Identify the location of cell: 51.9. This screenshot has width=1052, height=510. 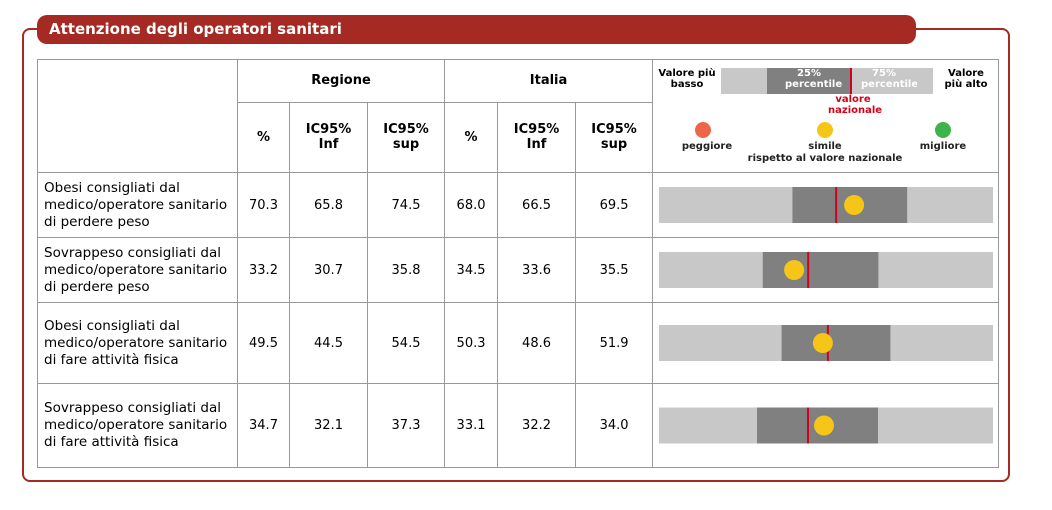
(614, 343).